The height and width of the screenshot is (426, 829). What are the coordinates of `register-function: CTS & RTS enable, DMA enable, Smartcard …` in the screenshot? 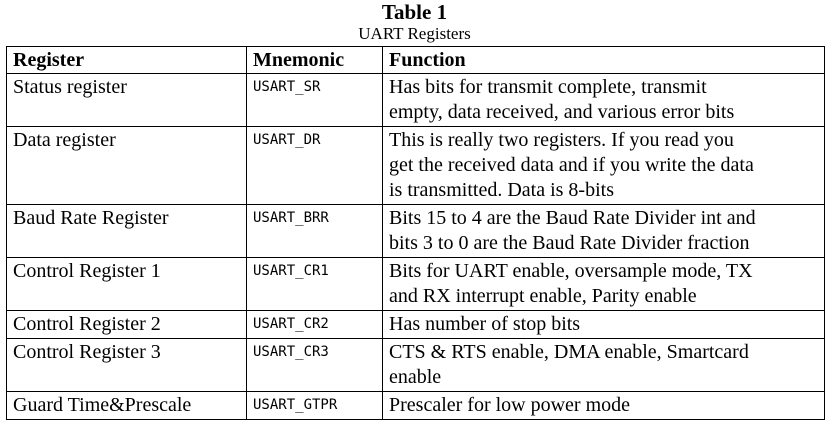 It's located at (603, 365).